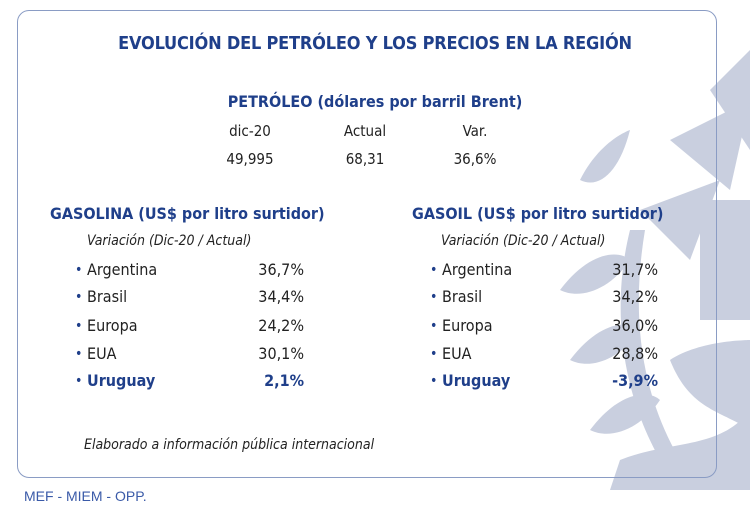  What do you see at coordinates (476, 380) in the screenshot?
I see `gasoil-country-label: Uruguay` at bounding box center [476, 380].